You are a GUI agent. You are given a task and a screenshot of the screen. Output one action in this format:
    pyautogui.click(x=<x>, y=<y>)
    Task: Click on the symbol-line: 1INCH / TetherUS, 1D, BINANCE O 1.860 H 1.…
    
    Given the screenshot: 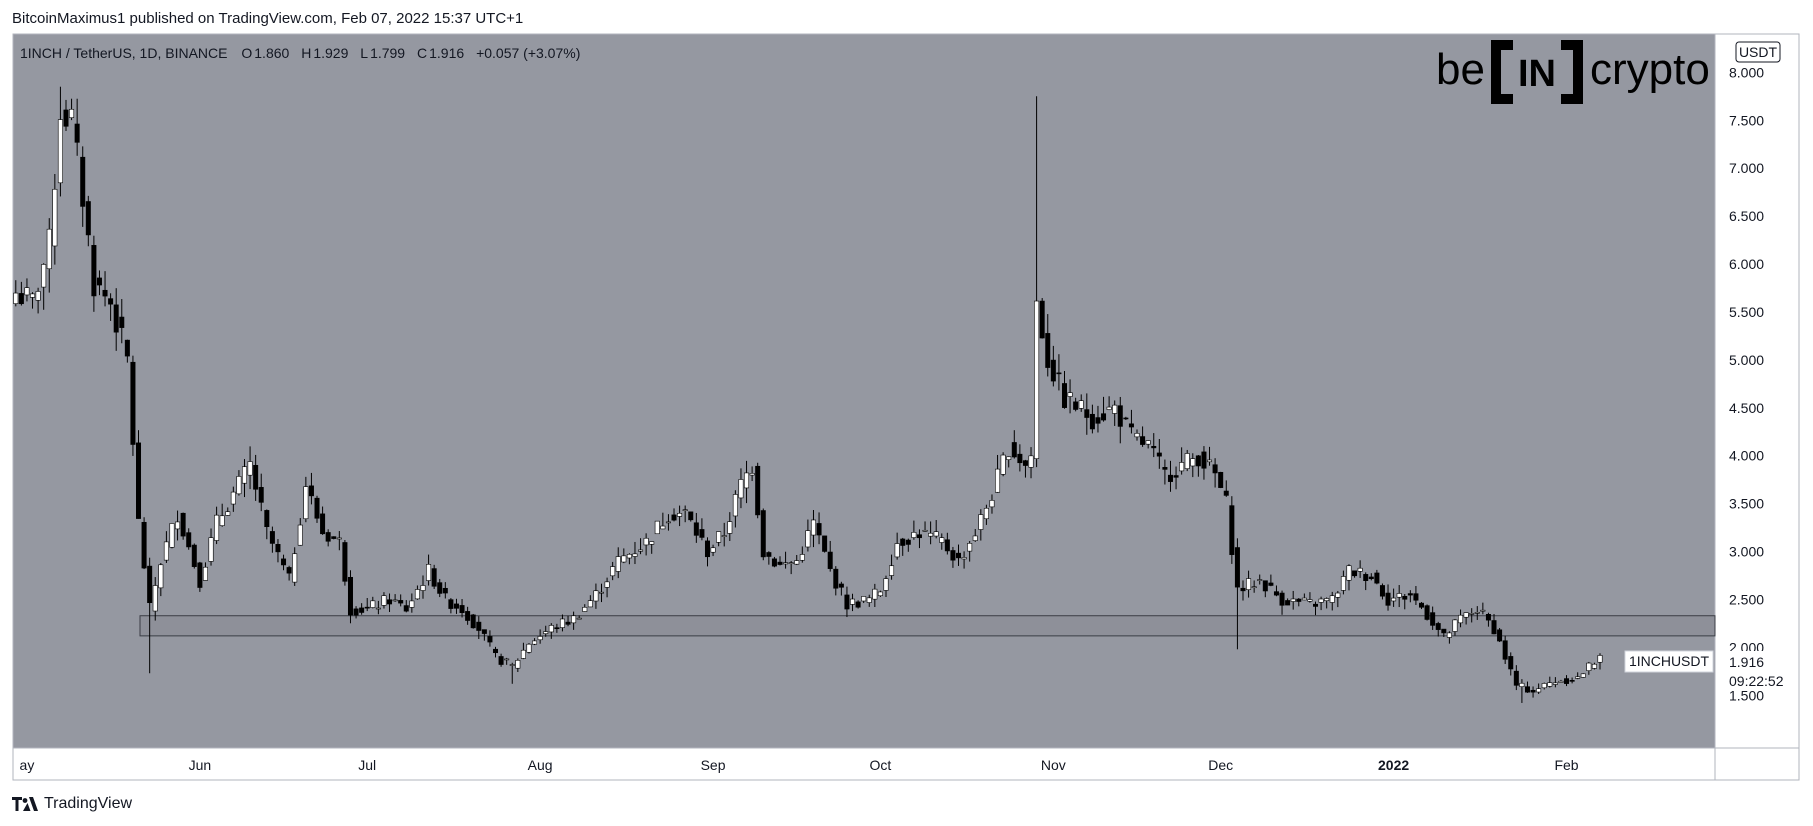 What is the action you would take?
    pyautogui.click(x=300, y=53)
    